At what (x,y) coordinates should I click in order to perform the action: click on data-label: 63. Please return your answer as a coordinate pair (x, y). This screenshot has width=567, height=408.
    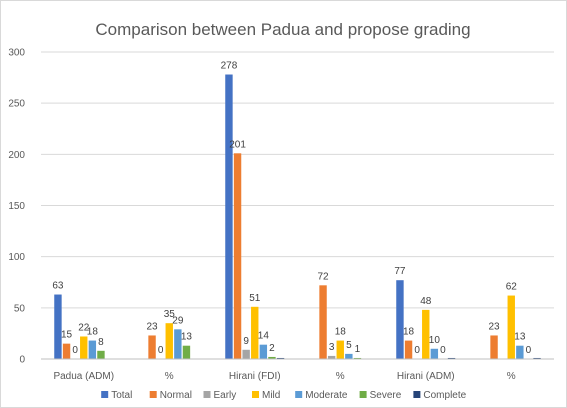
    Looking at the image, I should click on (58, 286).